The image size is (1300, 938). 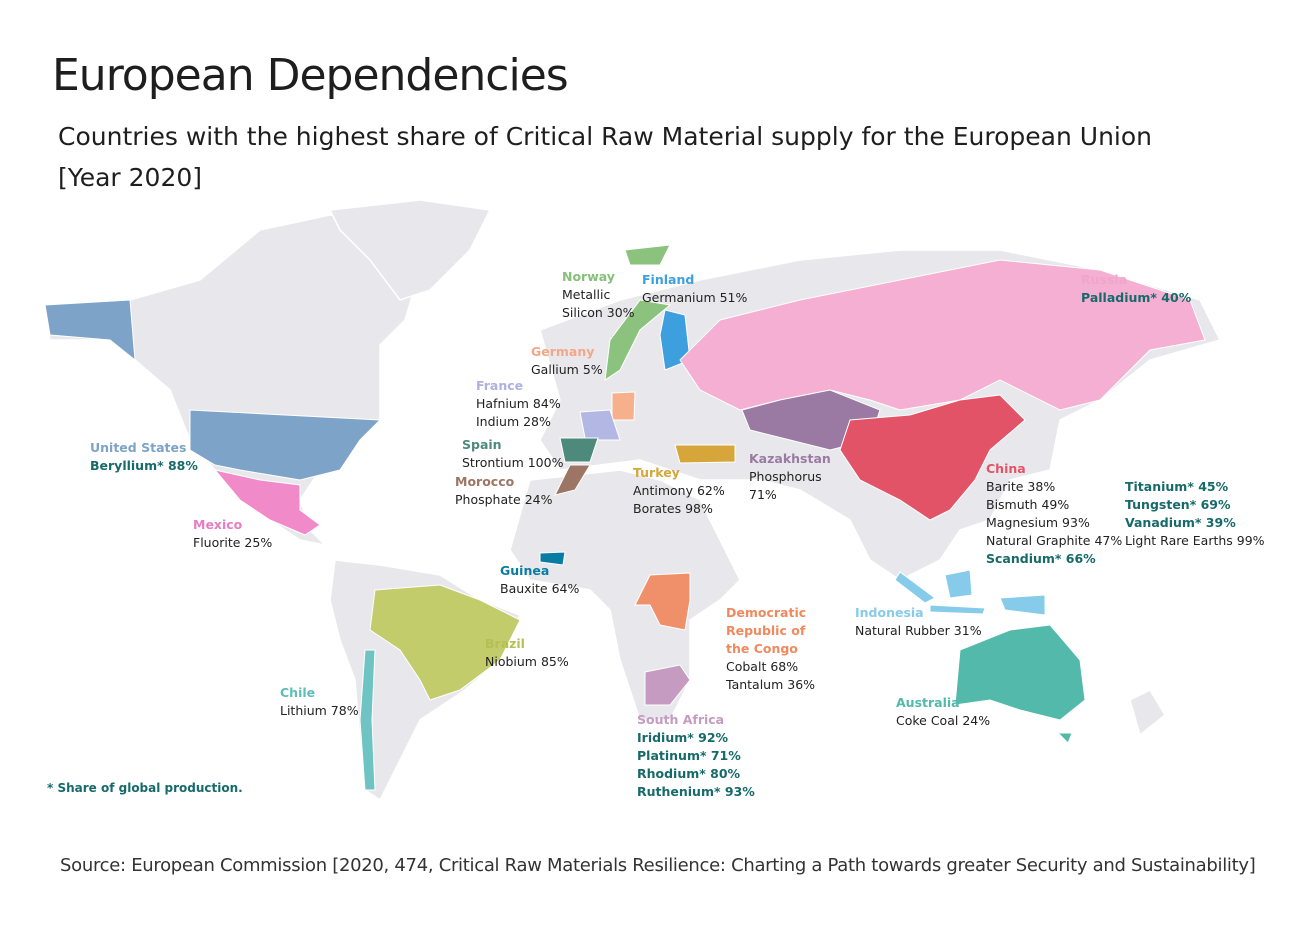 I want to click on svalbard, so click(x=647, y=255).